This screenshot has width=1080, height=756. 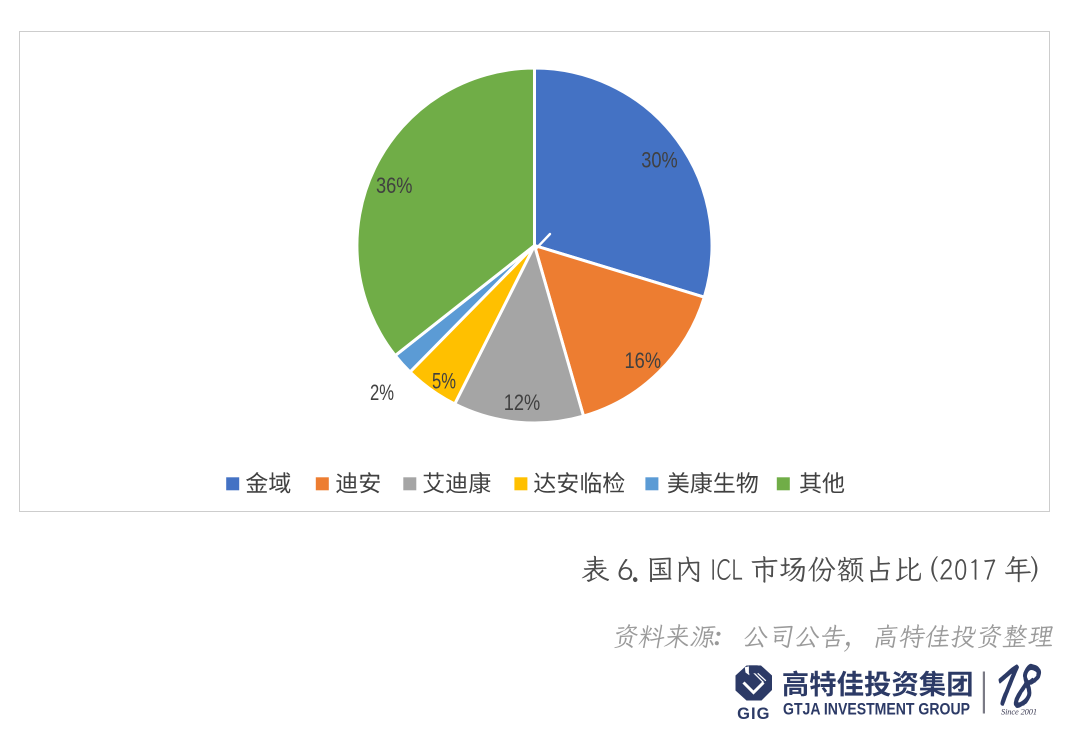 I want to click on svg-text: 5%, so click(x=444, y=381).